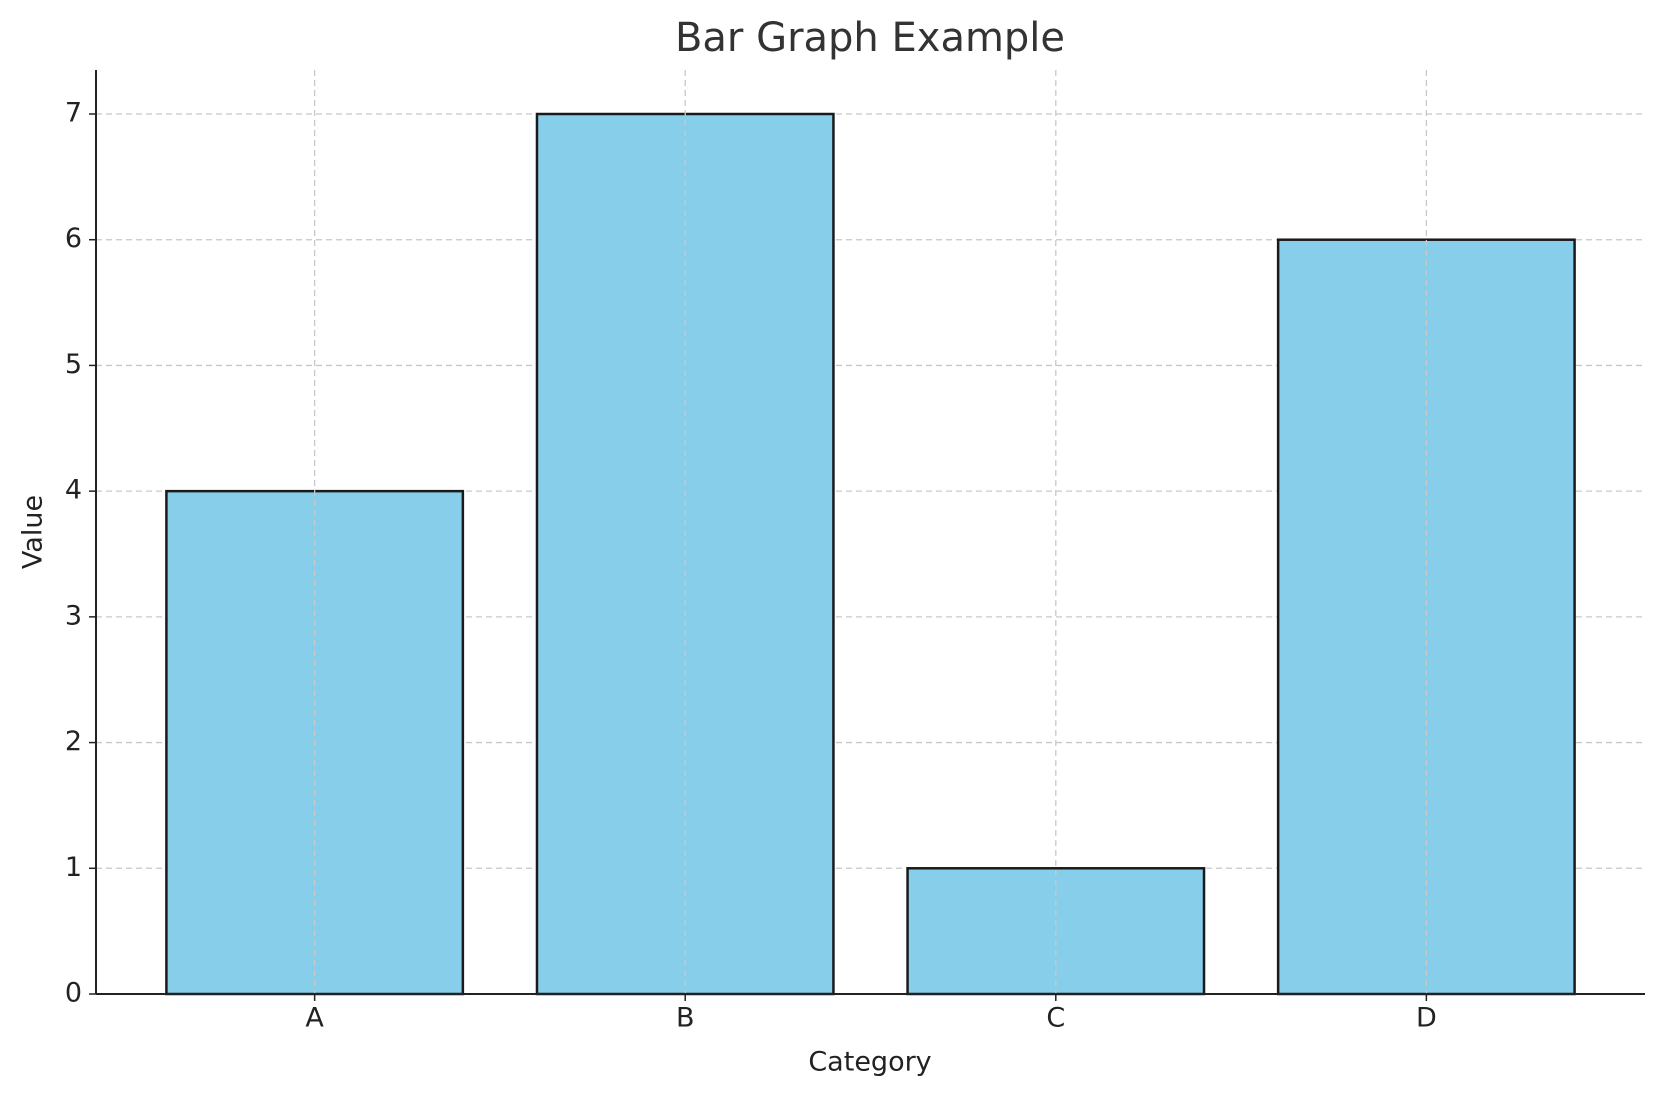 The width and height of the screenshot is (1665, 1101). I want to click on x-axis-label: Category, so click(869, 1062).